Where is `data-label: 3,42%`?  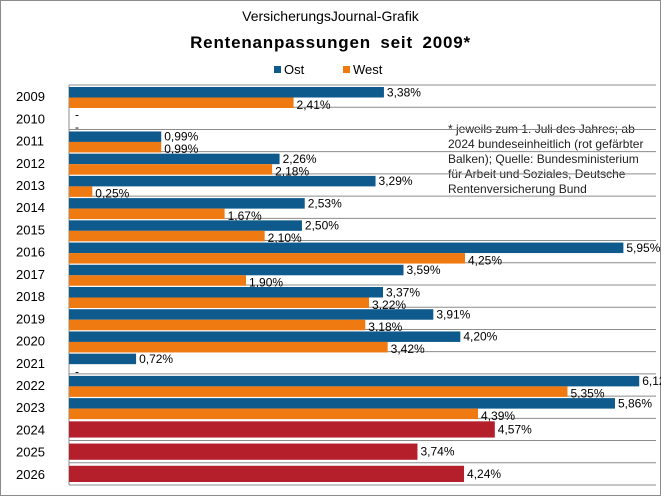 data-label: 3,42% is located at coordinates (408, 349).